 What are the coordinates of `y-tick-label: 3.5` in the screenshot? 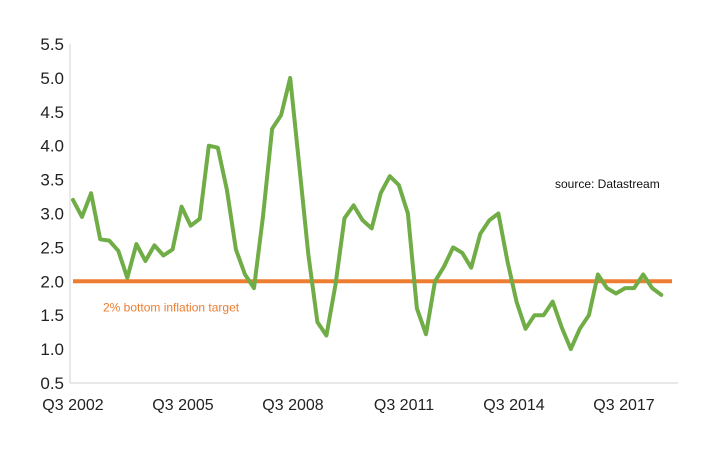 It's located at (52, 180).